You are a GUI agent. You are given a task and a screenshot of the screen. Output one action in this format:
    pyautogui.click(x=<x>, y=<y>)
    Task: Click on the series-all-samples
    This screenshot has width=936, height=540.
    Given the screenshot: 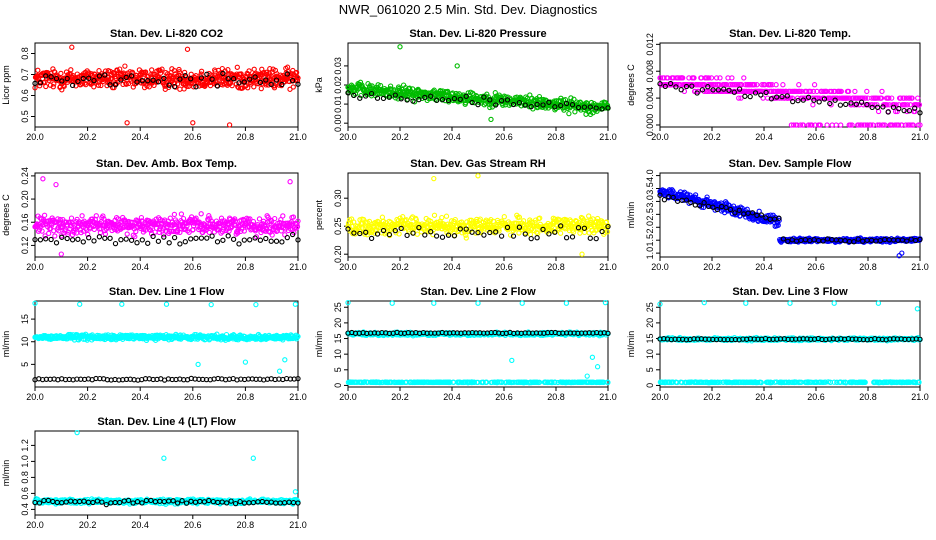 What is the action you would take?
    pyautogui.click(x=166, y=216)
    